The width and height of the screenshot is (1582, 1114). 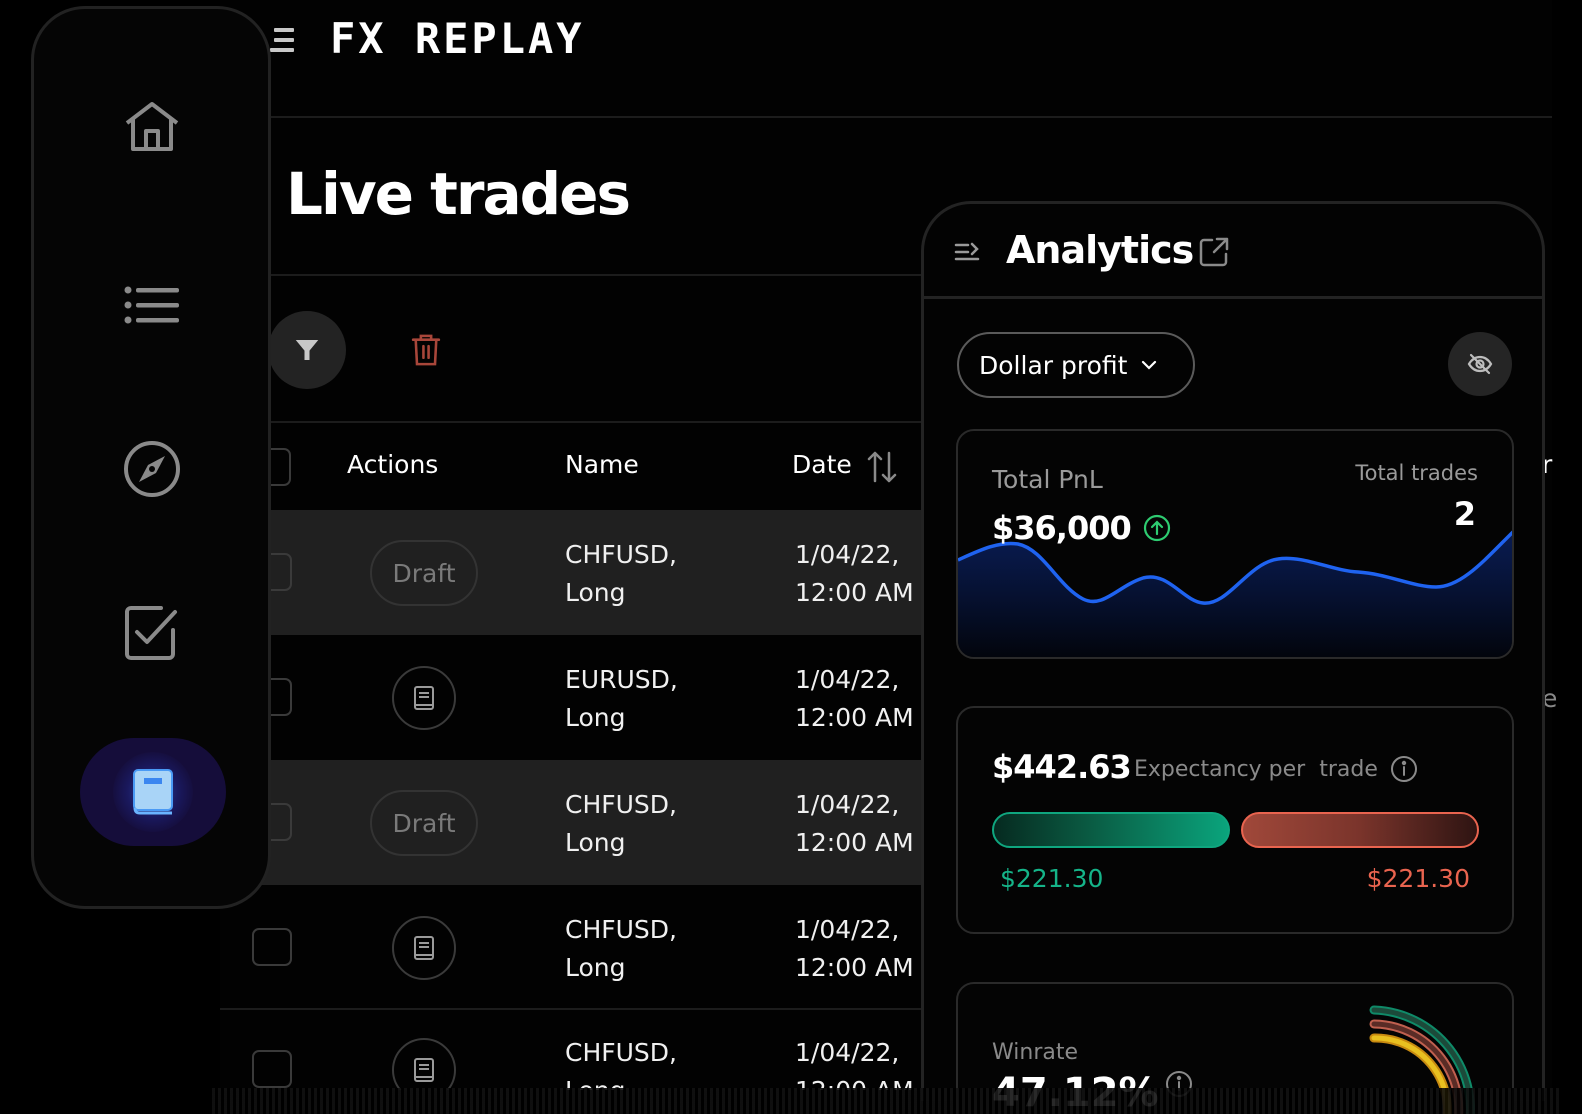 I want to click on total-pnl-value: $36,000, so click(x=1081, y=528).